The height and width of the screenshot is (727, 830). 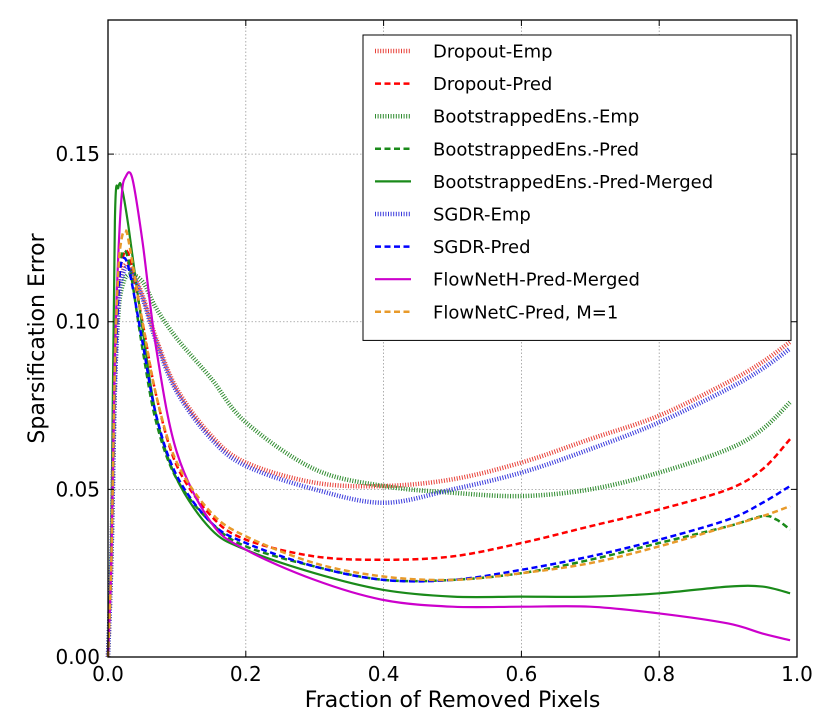 I want to click on y-tick-label: 0.05, so click(x=77, y=489).